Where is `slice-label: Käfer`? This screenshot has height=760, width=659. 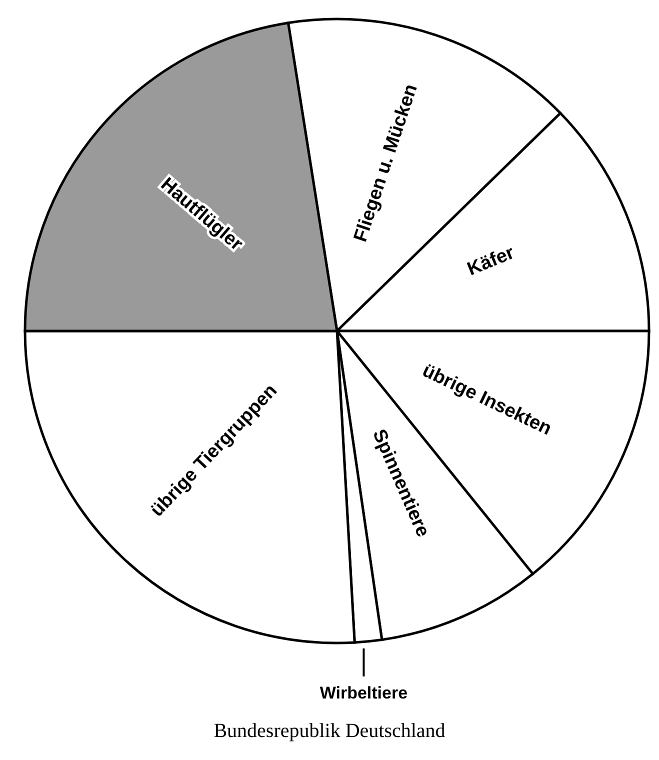 slice-label: Käfer is located at coordinates (491, 261).